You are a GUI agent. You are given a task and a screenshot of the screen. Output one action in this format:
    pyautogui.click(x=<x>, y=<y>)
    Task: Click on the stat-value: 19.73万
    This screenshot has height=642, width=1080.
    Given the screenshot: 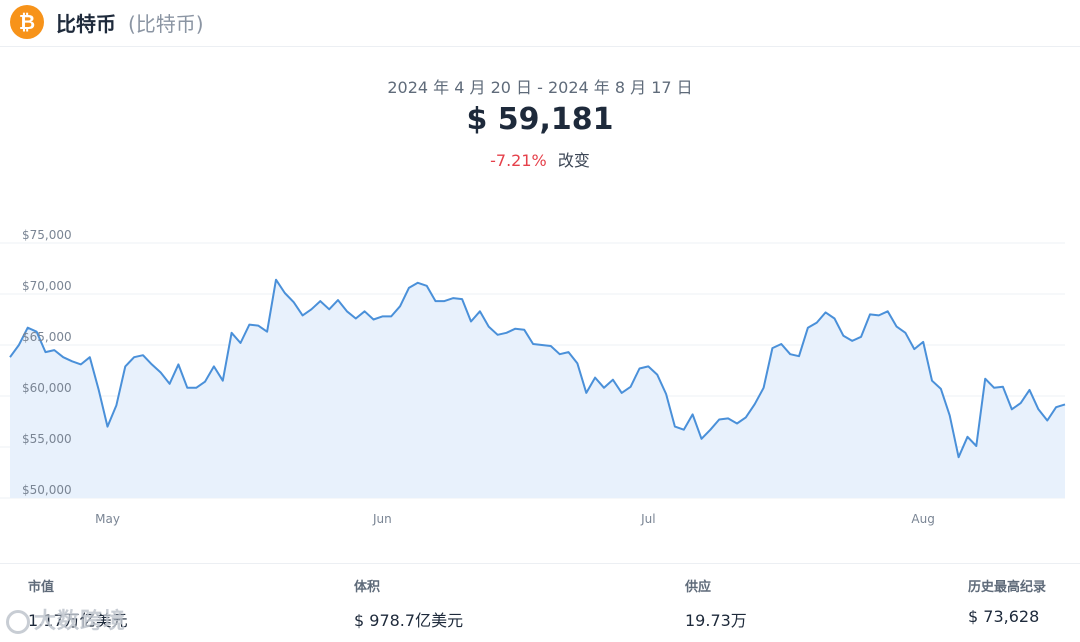 What is the action you would take?
    pyautogui.click(x=716, y=620)
    